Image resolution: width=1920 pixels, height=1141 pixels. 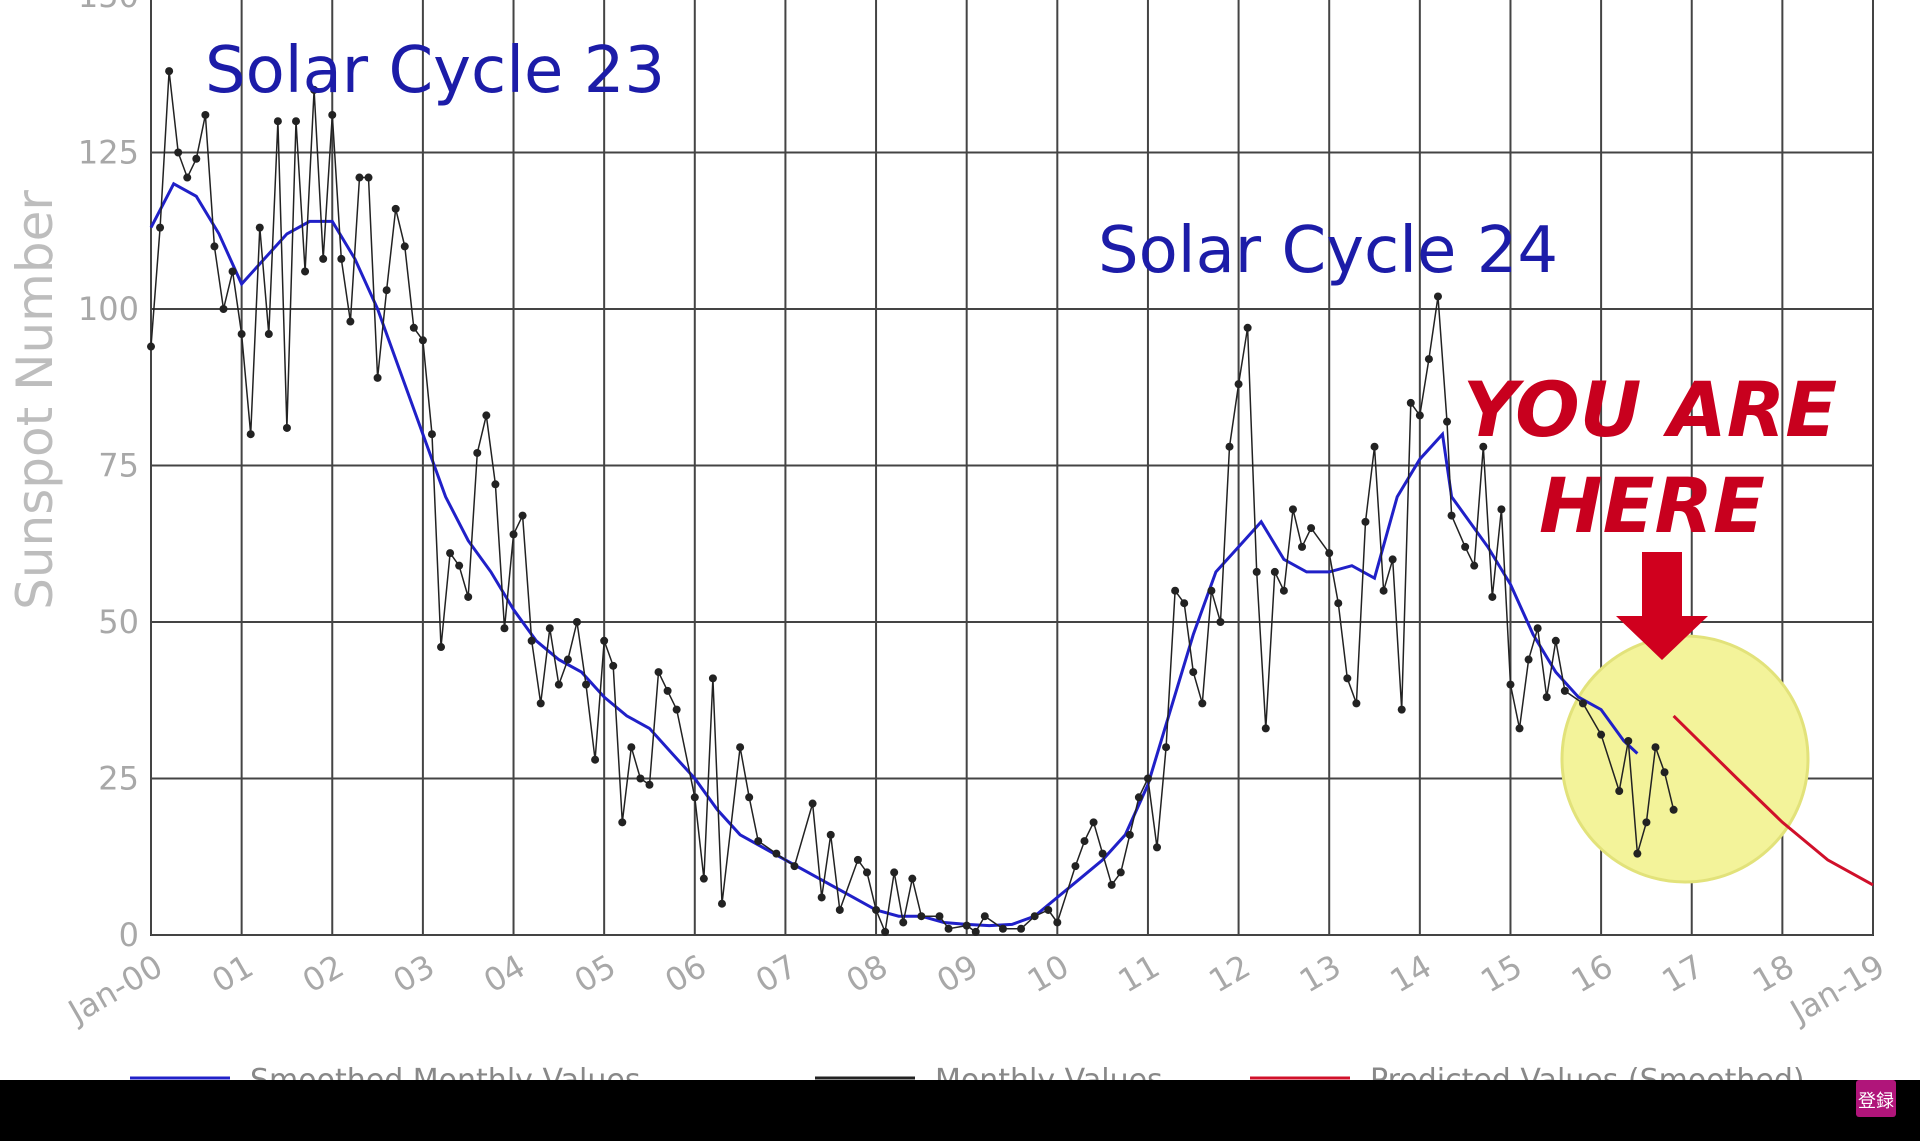 I want to click on series-line, so click(x=1773, y=800).